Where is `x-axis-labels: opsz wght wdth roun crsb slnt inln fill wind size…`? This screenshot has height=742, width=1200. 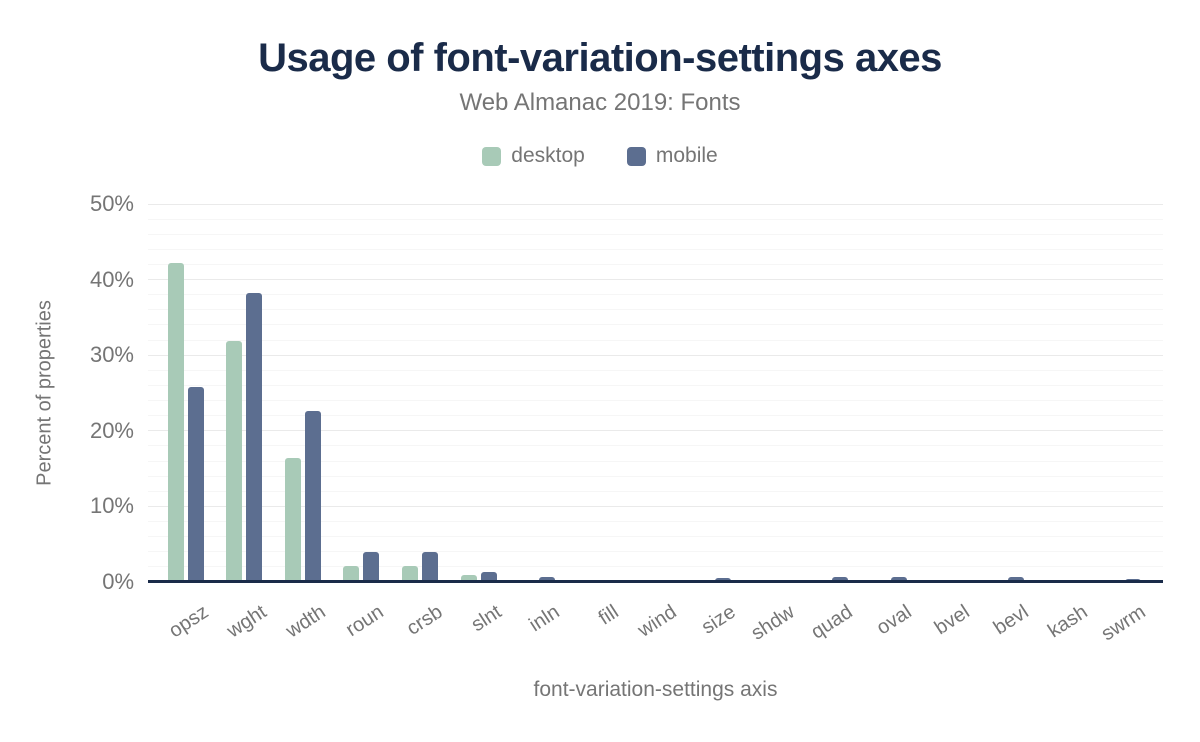 x-axis-labels: opsz wght wdth roun crsb slnt inln fill wind size… is located at coordinates (655, 632).